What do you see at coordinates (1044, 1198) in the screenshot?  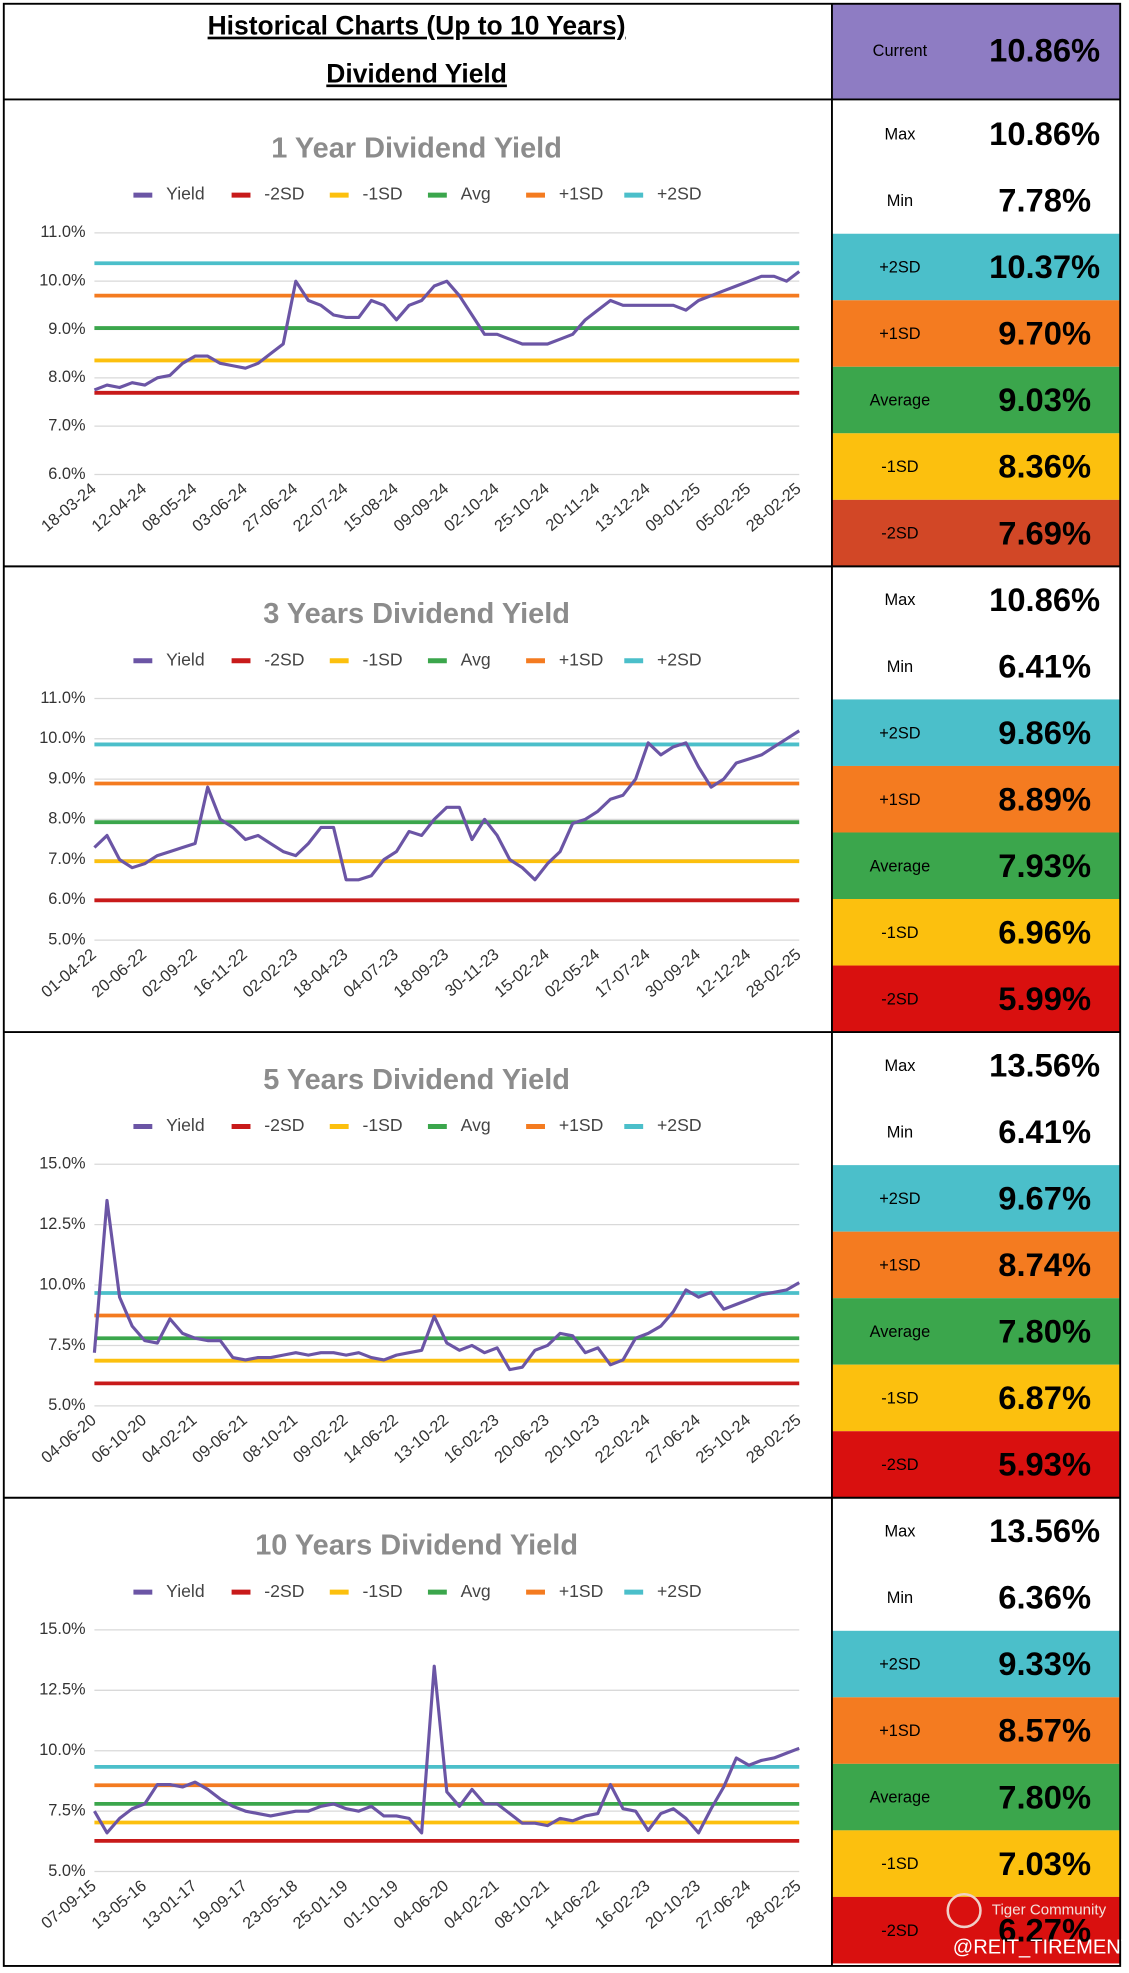 I see `stat-value: 9.67%` at bounding box center [1044, 1198].